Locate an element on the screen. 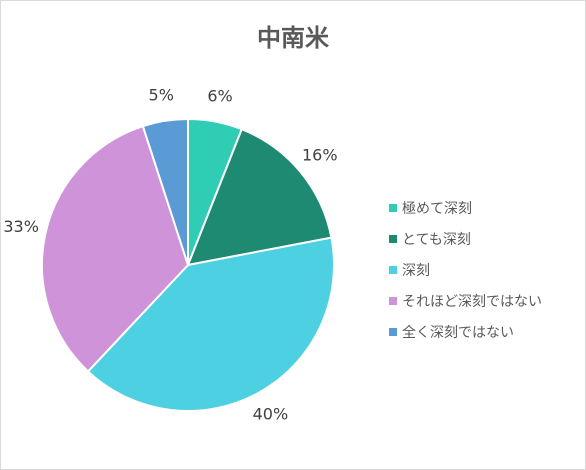 The height and width of the screenshot is (470, 586). legend-item-extremely-serious: 極めて深刻 is located at coordinates (465, 207).